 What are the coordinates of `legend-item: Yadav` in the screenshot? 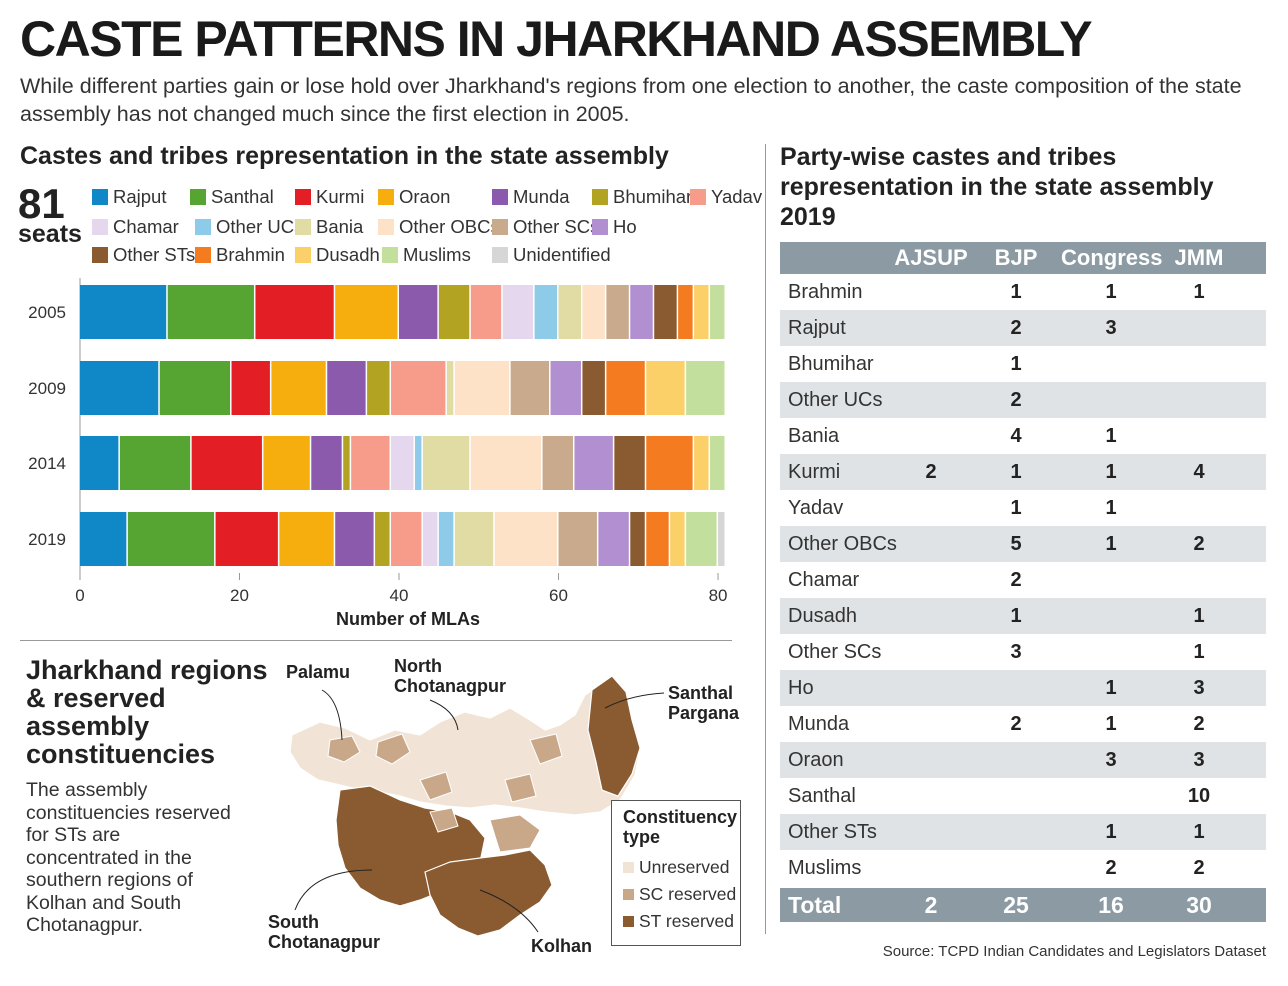 It's located at (726, 197).